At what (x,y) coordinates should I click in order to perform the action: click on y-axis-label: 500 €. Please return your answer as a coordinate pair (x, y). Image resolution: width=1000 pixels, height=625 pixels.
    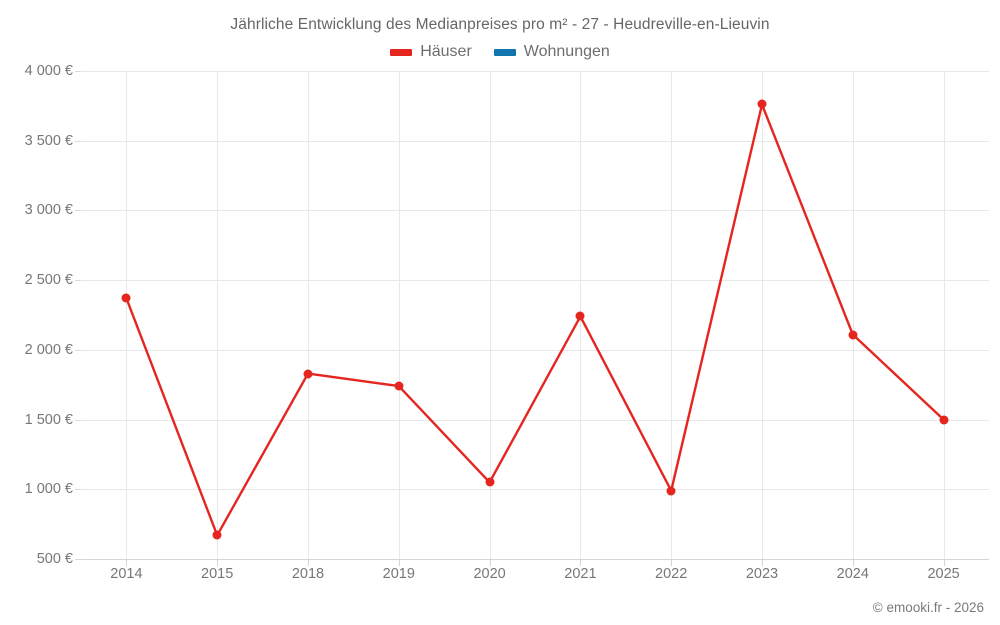
    Looking at the image, I should click on (54, 559).